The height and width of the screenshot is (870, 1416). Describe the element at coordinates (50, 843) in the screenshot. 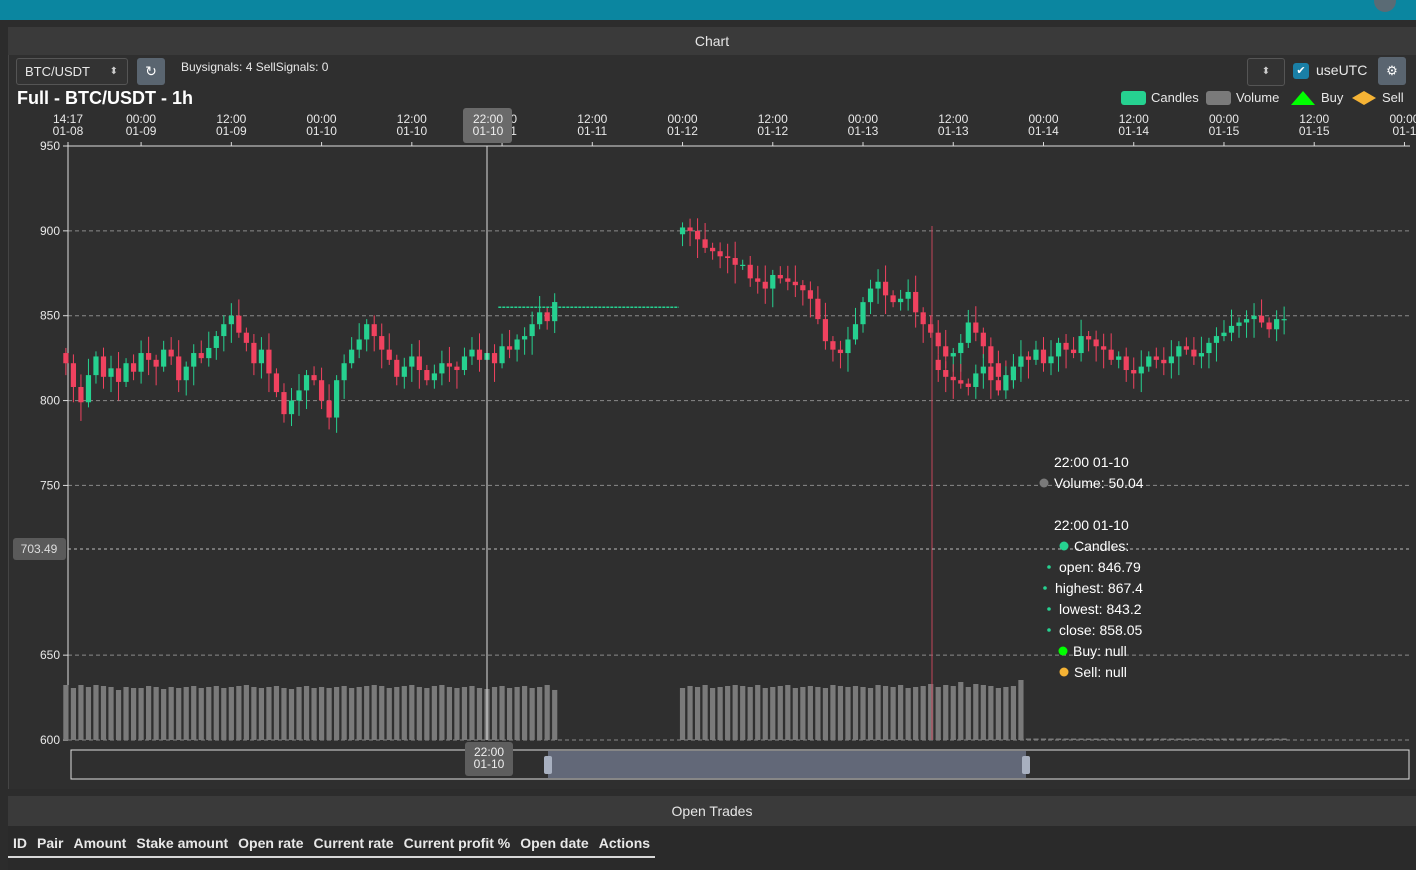

I see `col-pair: Pair` at that location.